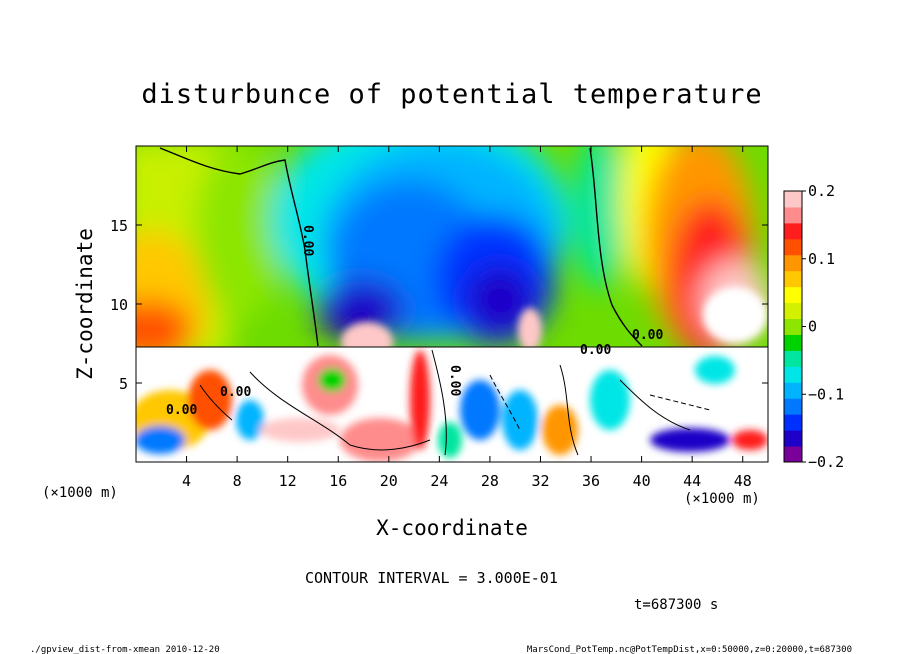 This screenshot has width=904, height=654. Describe the element at coordinates (540, 481) in the screenshot. I see `x-tick-label: 32` at that location.